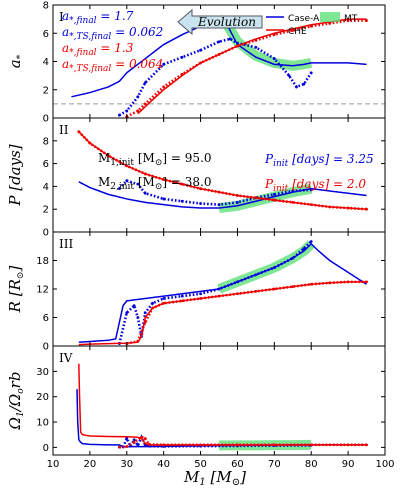 The image size is (400, 490). Describe the element at coordinates (42, 290) in the screenshot. I see `y-tick-label: 12` at that location.